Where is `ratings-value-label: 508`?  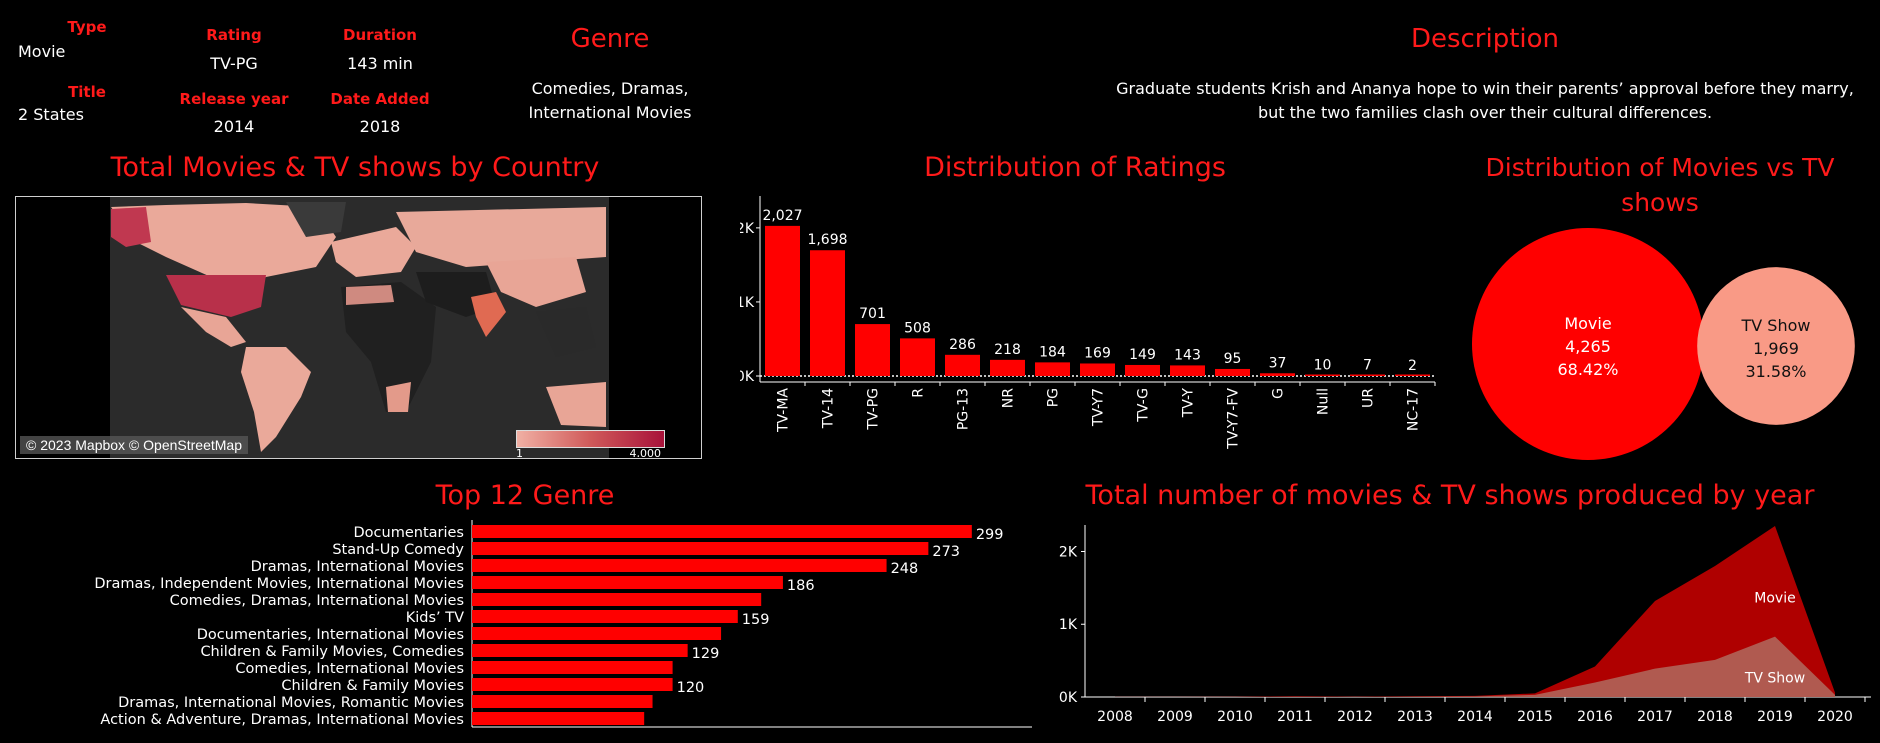
ratings-value-label: 508 is located at coordinates (917, 328).